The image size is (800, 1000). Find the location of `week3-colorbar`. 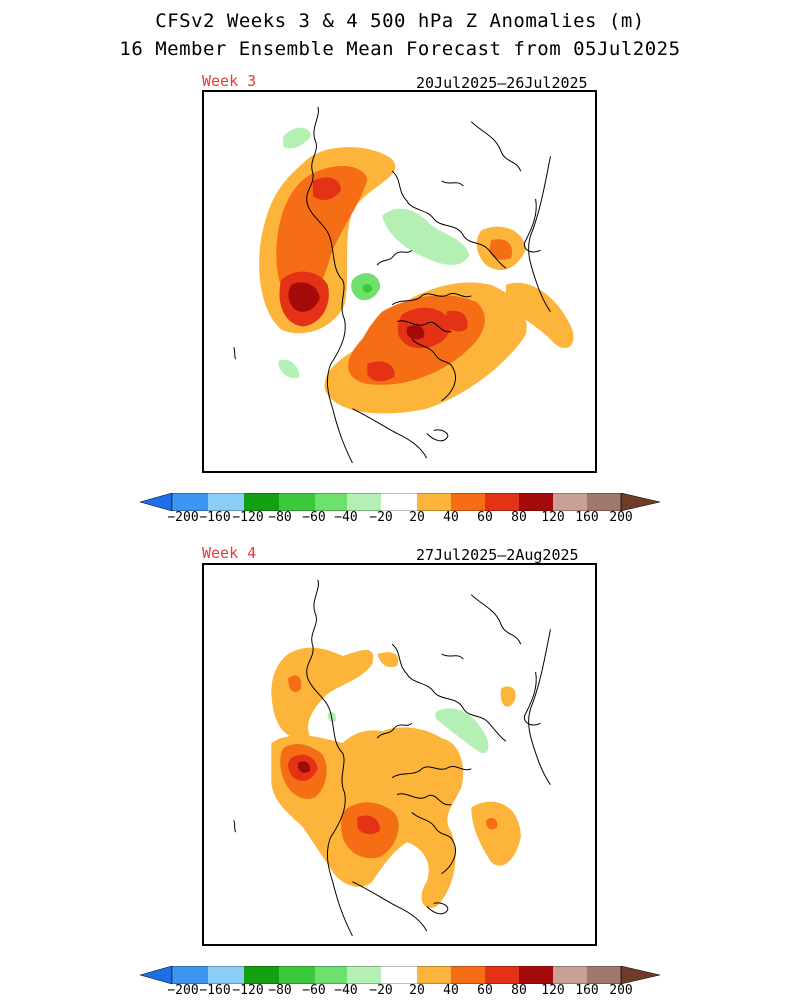

week3-colorbar is located at coordinates (400, 502).